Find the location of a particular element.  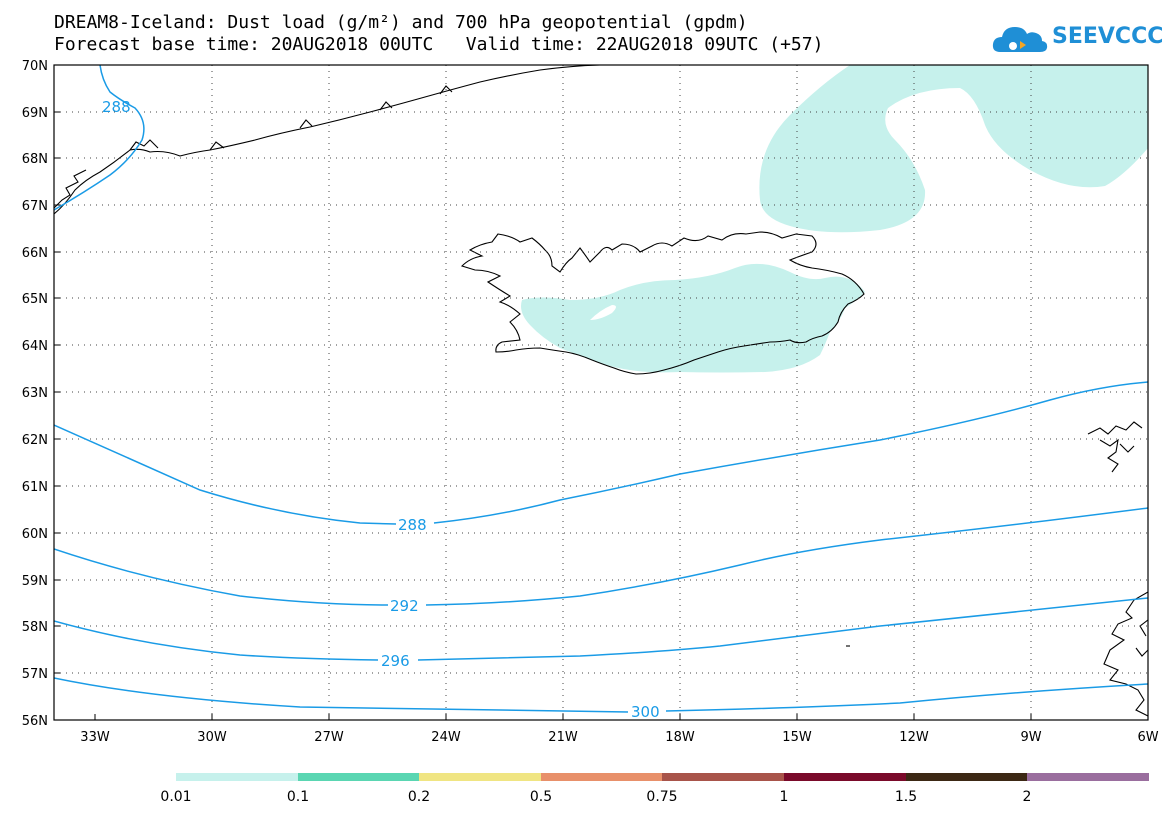

contour-label: 300 is located at coordinates (645, 712).